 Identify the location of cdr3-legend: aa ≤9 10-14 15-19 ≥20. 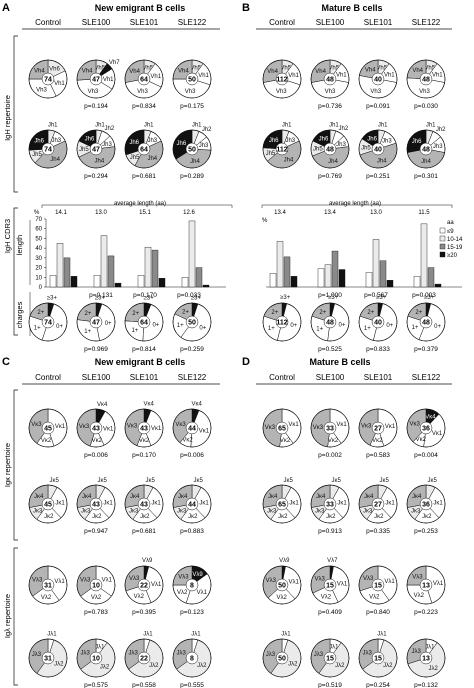
(451, 239).